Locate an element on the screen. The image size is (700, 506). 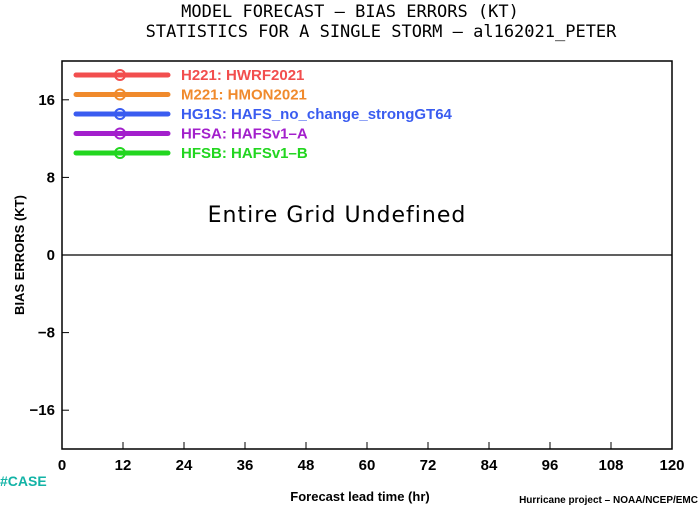
legend-item: M221: HMON2021 is located at coordinates (190, 95).